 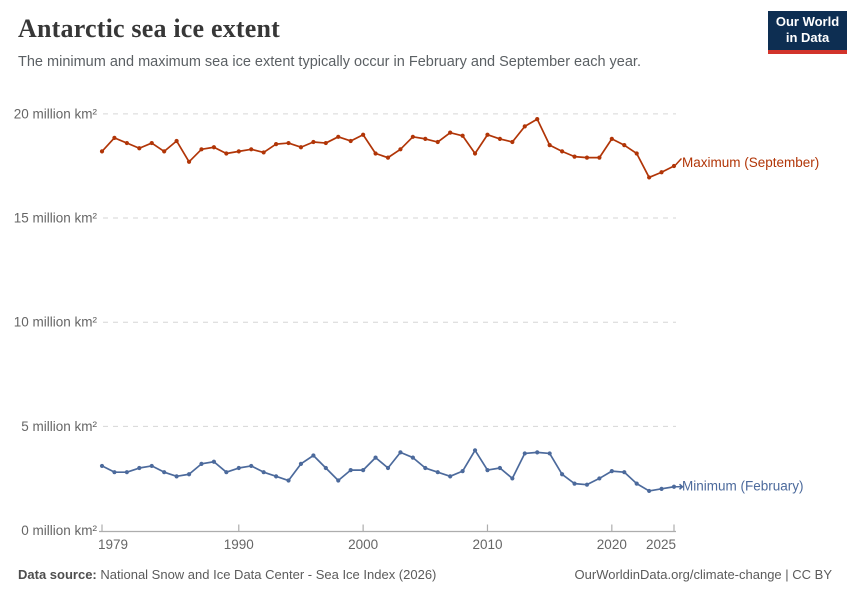 What do you see at coordinates (113, 544) in the screenshot?
I see `x-tick-label: 1979` at bounding box center [113, 544].